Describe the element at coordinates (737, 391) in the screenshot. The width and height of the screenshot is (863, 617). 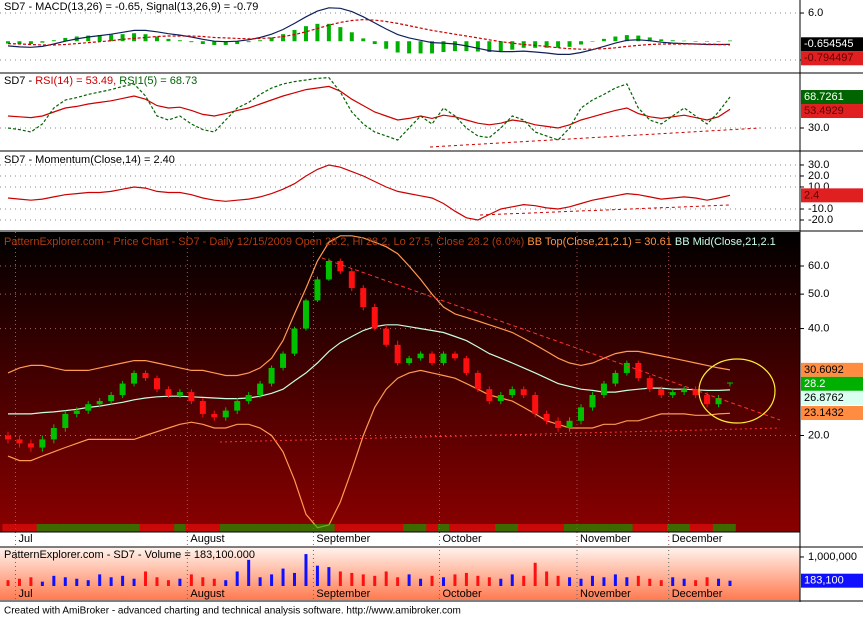
I see `highlight-ellipse` at that location.